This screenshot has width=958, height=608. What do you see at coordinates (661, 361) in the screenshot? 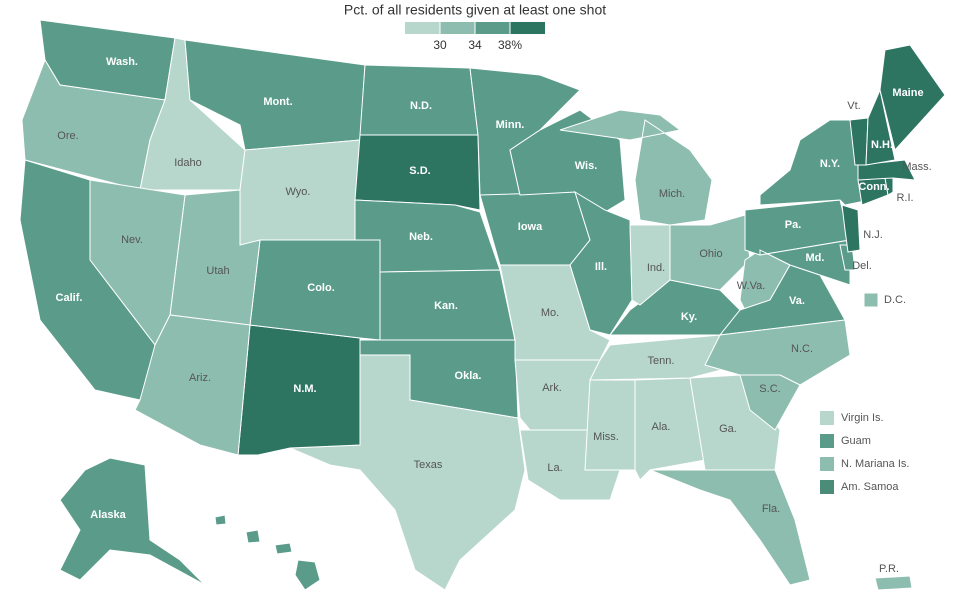
I see `state-label: Tenn.` at bounding box center [661, 361].